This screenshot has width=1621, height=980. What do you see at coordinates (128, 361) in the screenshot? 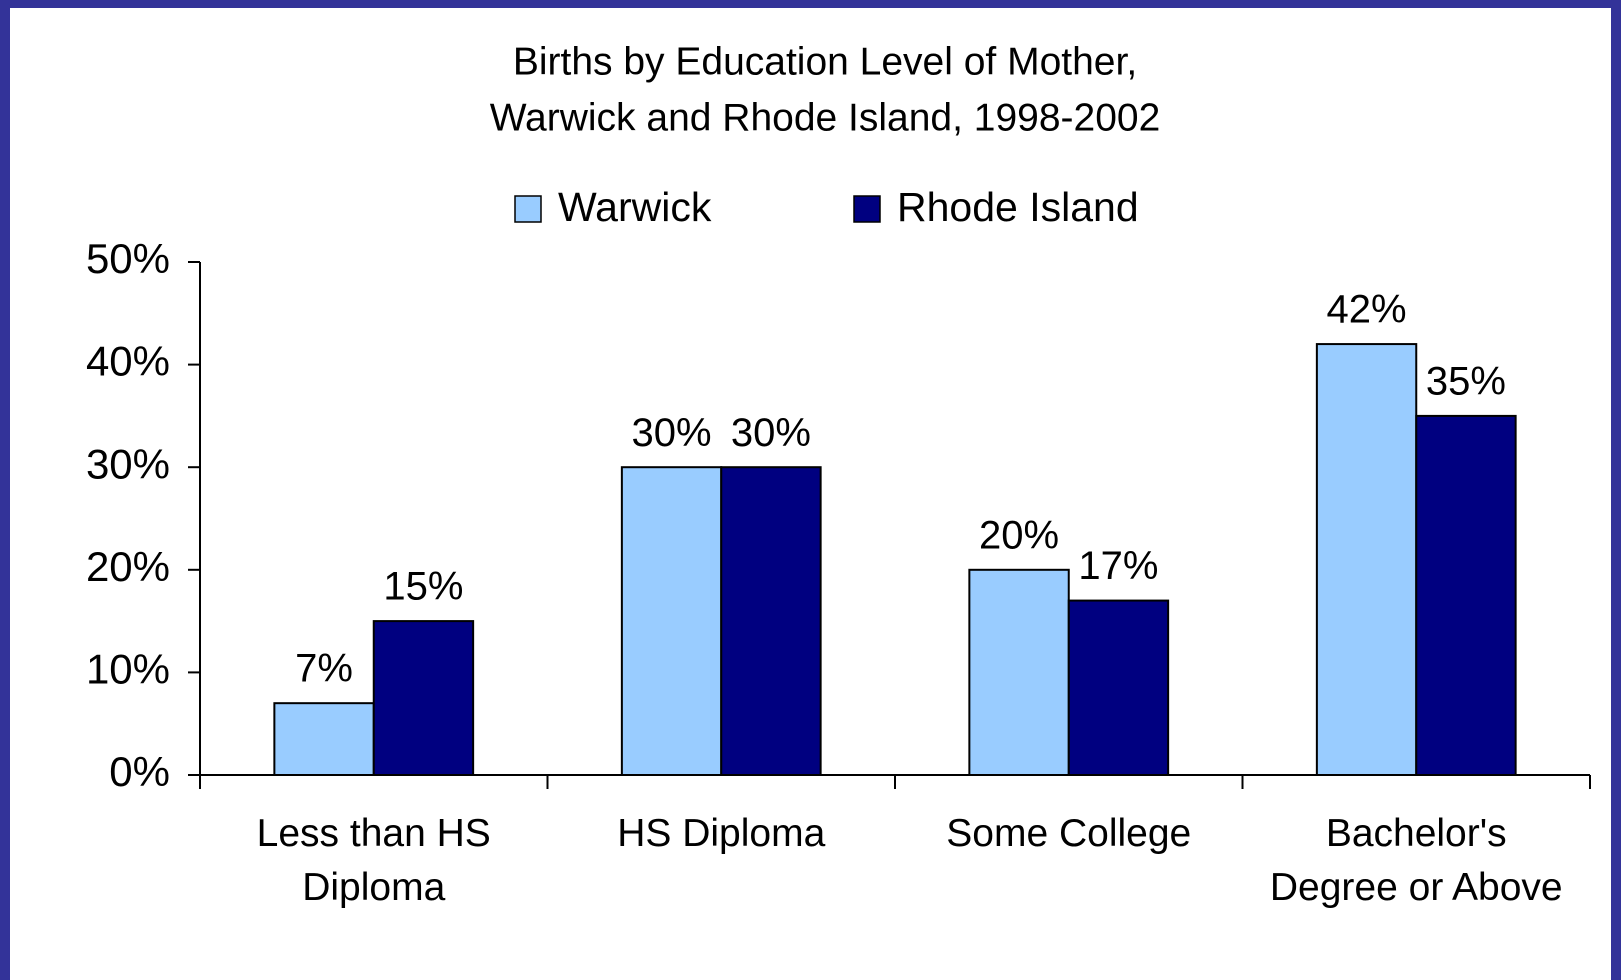
I see `y-tick-label: 40%` at bounding box center [128, 361].